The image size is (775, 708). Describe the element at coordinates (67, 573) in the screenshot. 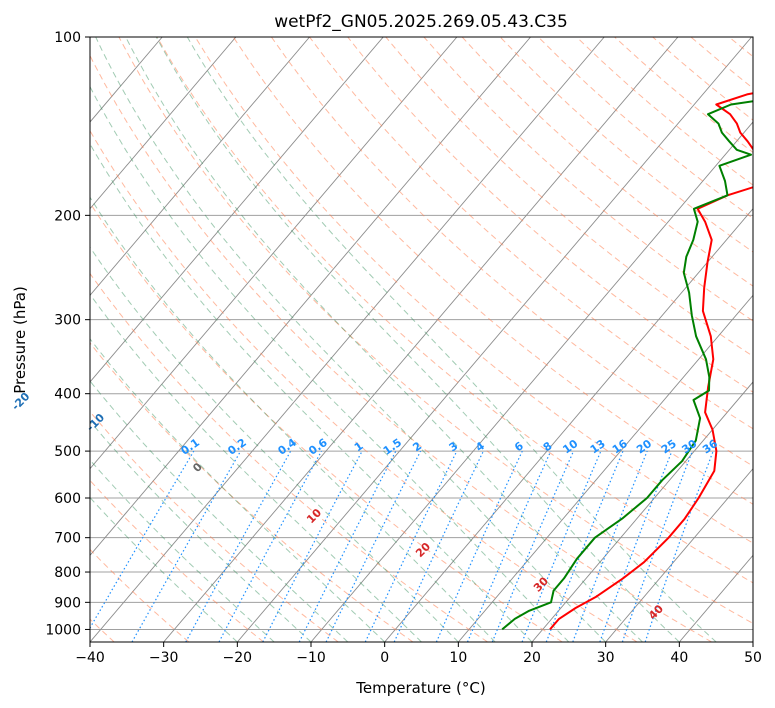

I see `y-tick-label: 800` at that location.